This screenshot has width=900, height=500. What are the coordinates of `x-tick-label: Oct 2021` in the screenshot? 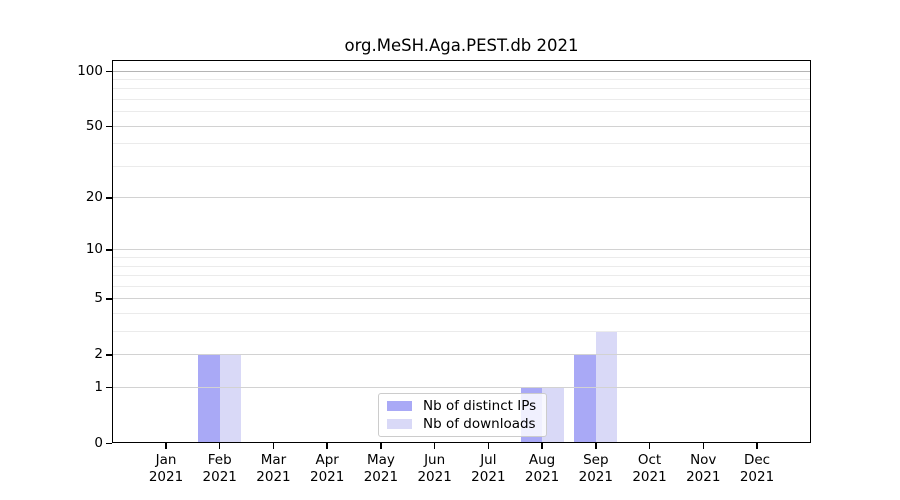 It's located at (650, 469).